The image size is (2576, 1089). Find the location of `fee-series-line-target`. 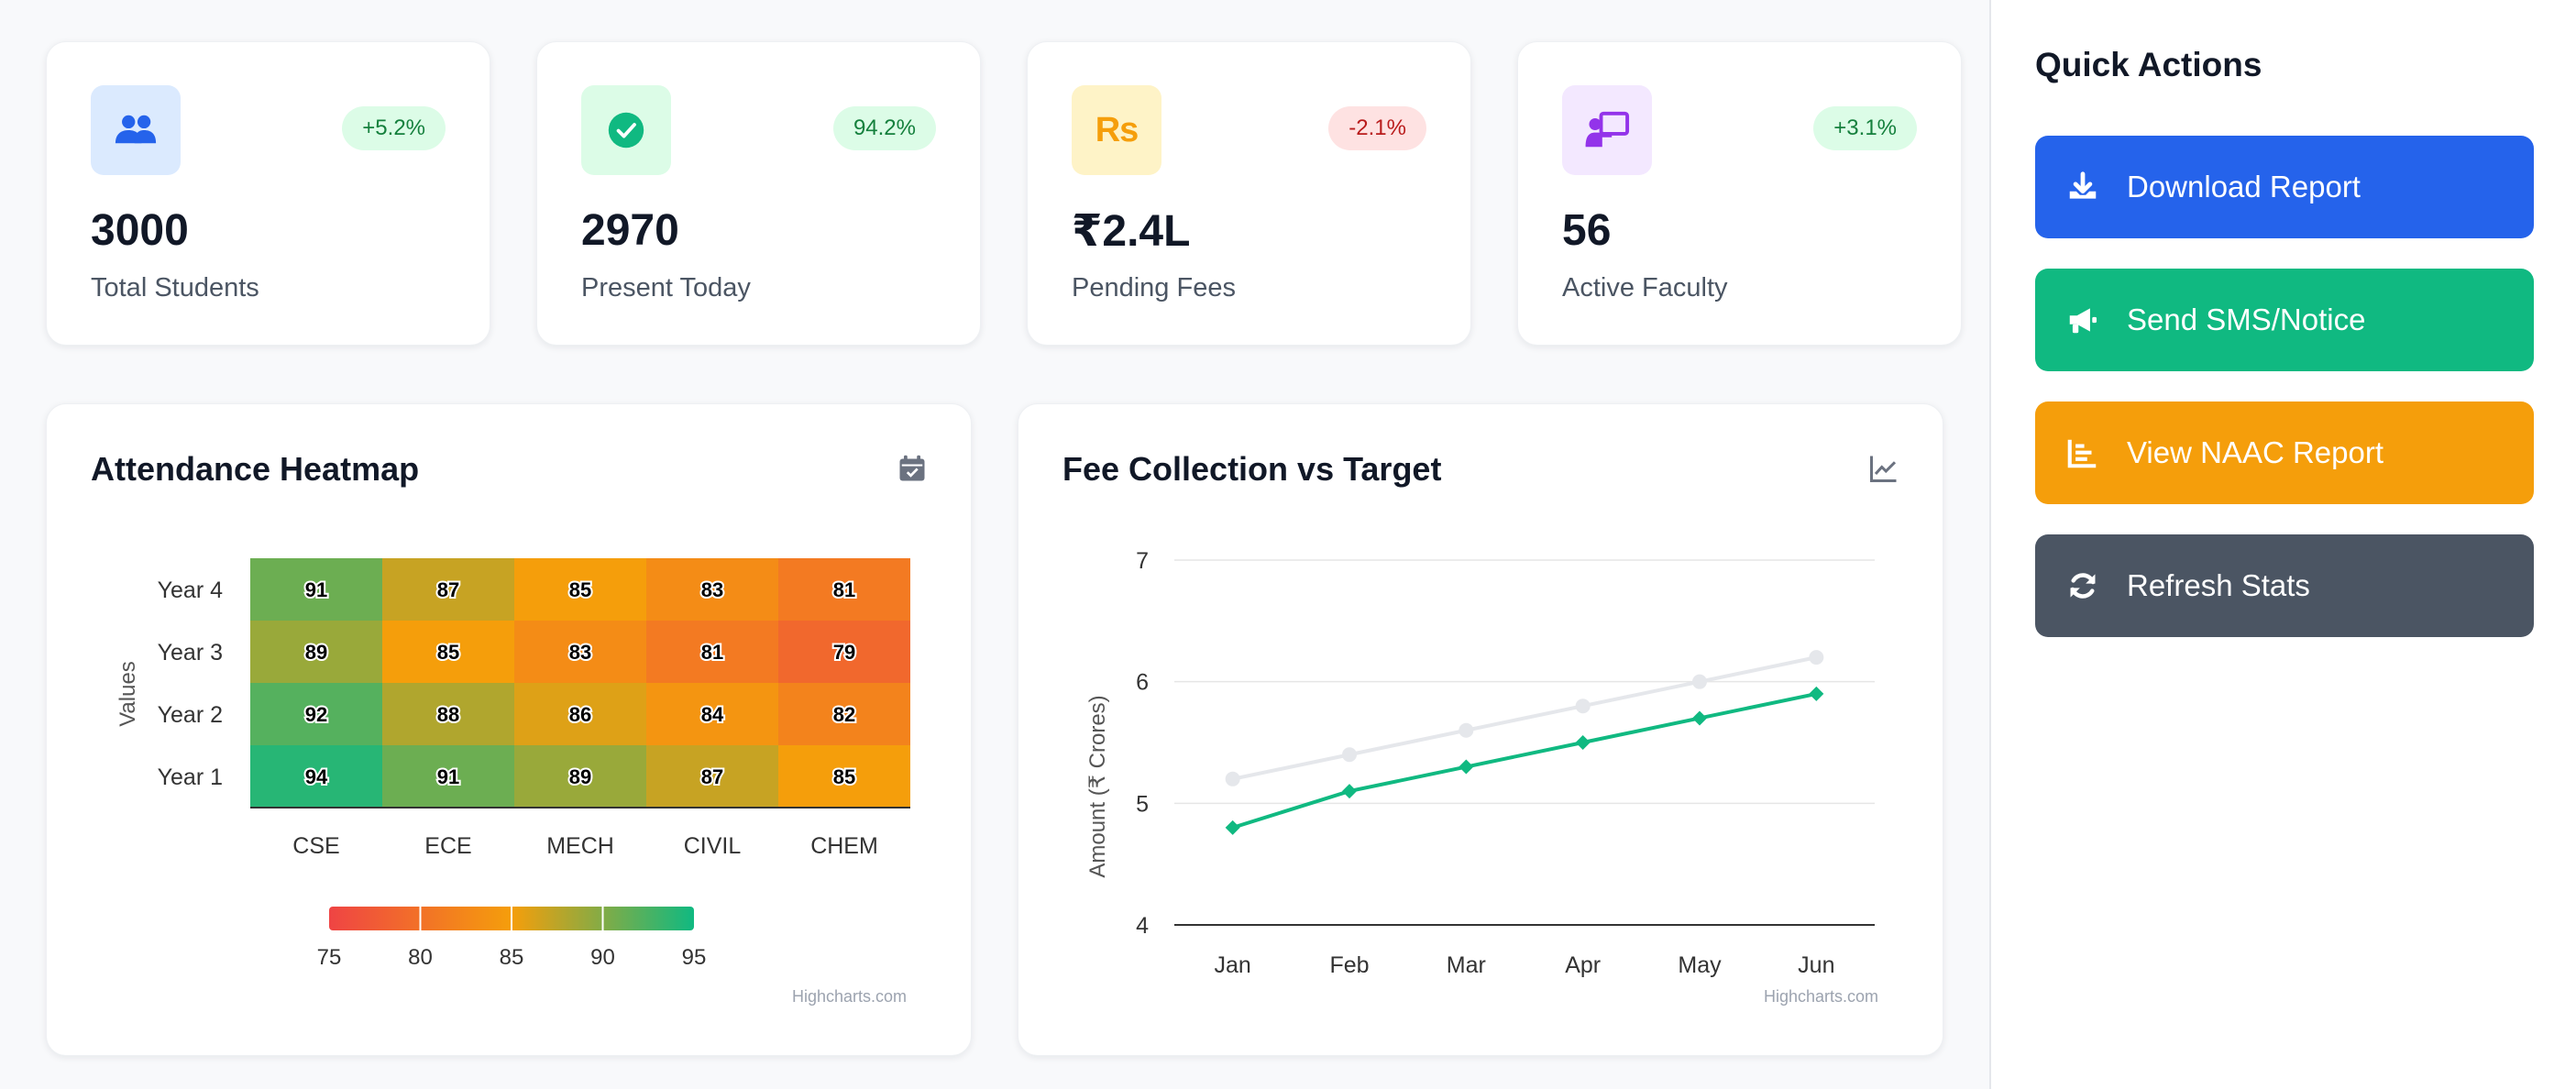

fee-series-line-target is located at coordinates (1524, 718).